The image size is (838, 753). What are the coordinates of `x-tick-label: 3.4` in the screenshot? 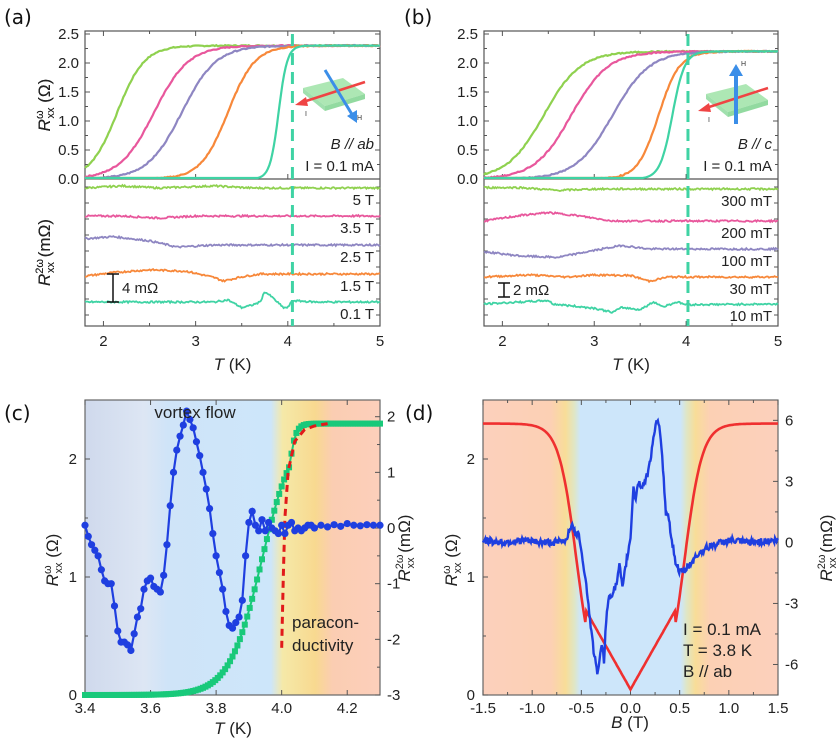 It's located at (85, 708).